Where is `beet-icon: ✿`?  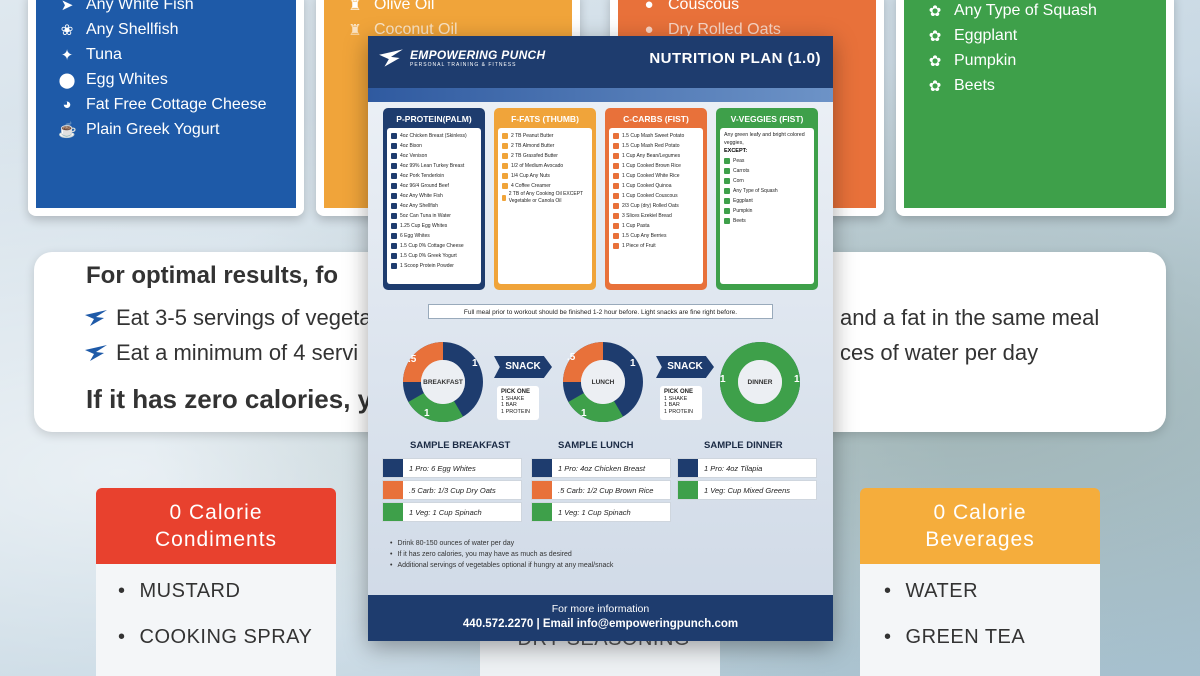 beet-icon: ✿ is located at coordinates (935, 86).